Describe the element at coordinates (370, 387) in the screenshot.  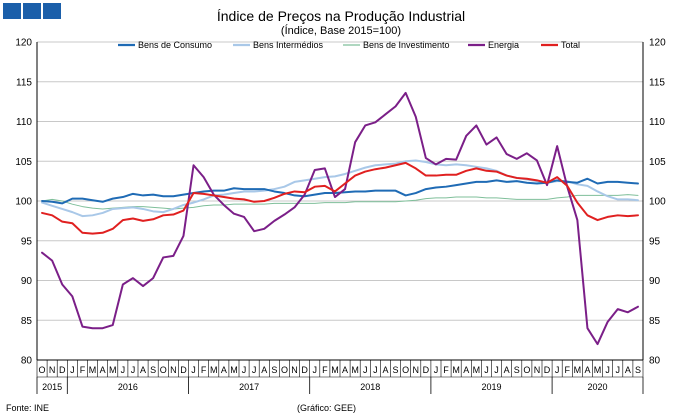
I see `x-year-label: 2018` at that location.